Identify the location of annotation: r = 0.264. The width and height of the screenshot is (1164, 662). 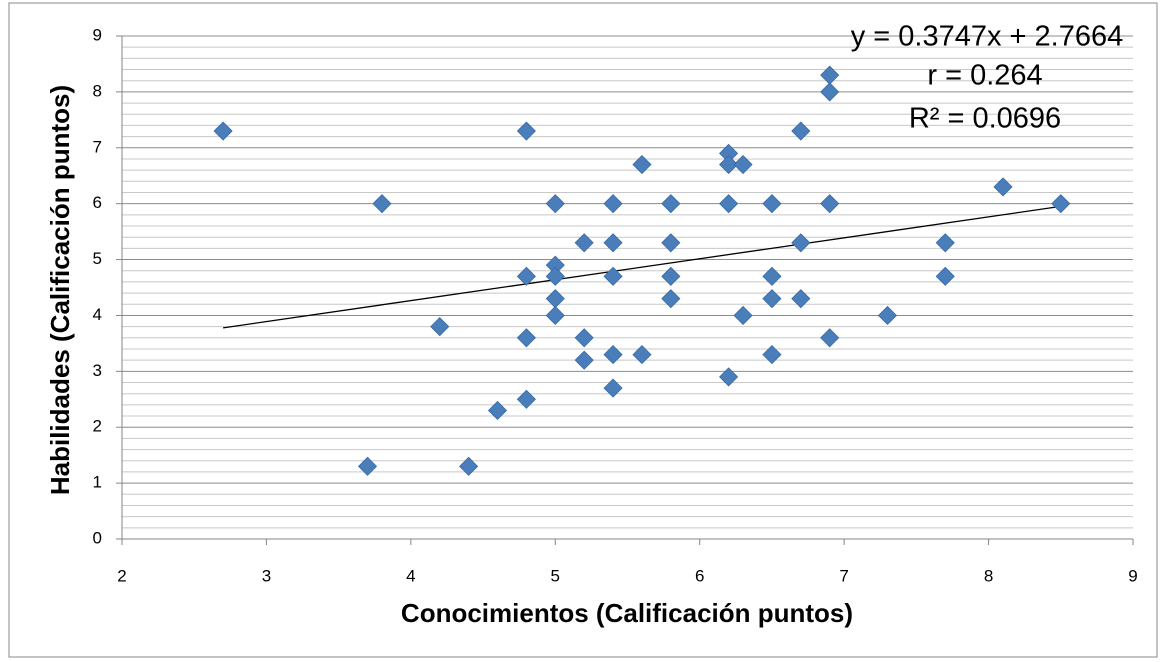
(984, 76).